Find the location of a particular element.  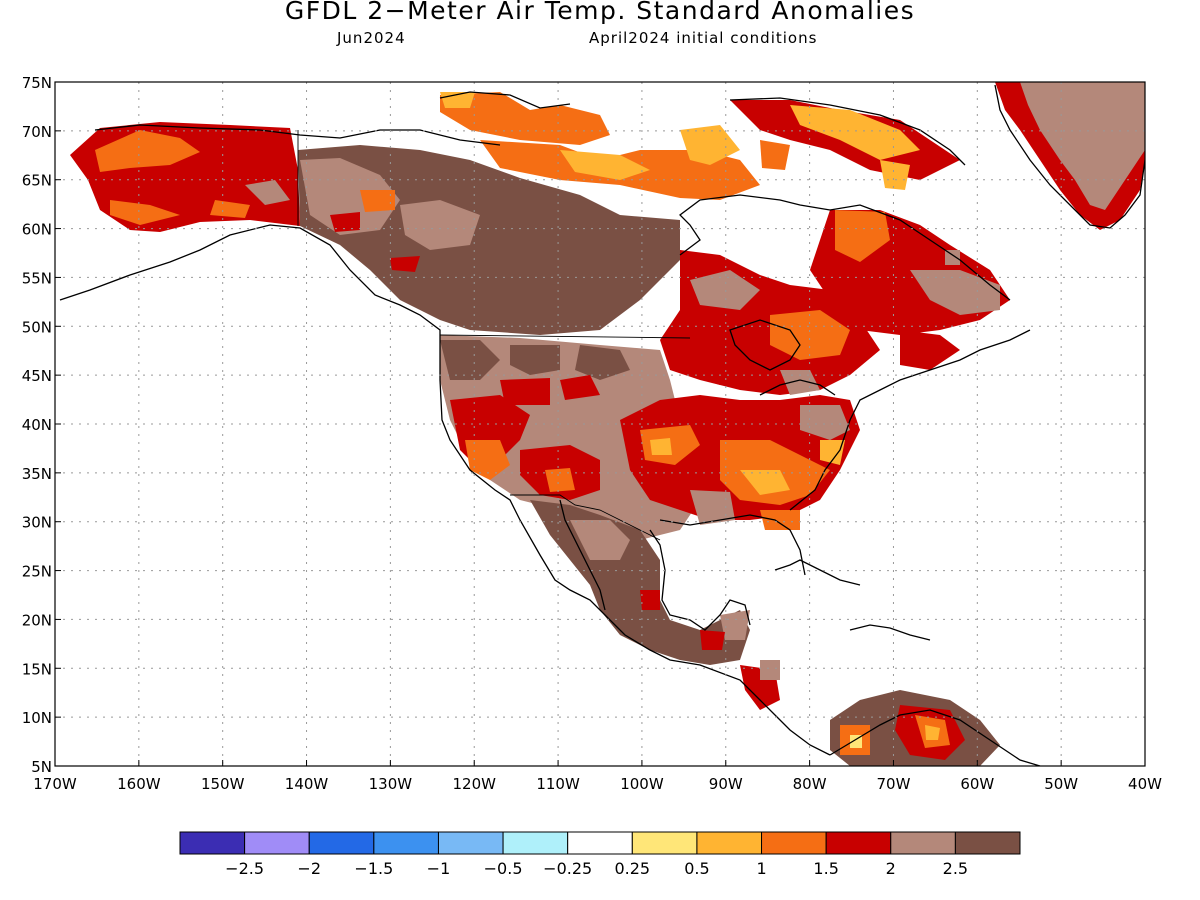

lat-label: 15N is located at coordinates (37, 669).